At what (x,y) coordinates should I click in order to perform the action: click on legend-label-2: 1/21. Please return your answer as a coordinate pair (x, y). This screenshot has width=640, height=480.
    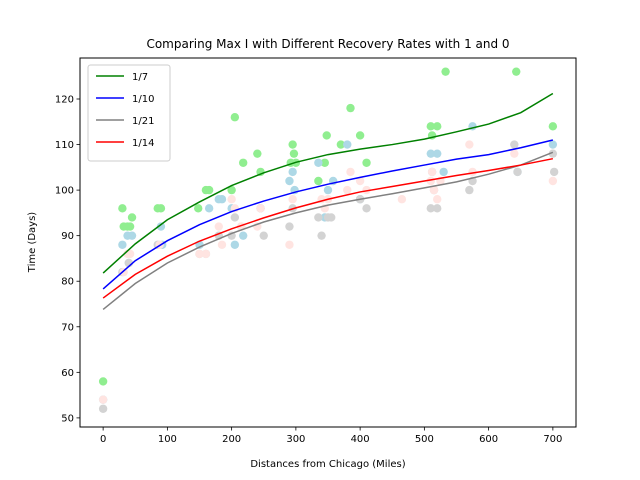
    Looking at the image, I should click on (143, 121).